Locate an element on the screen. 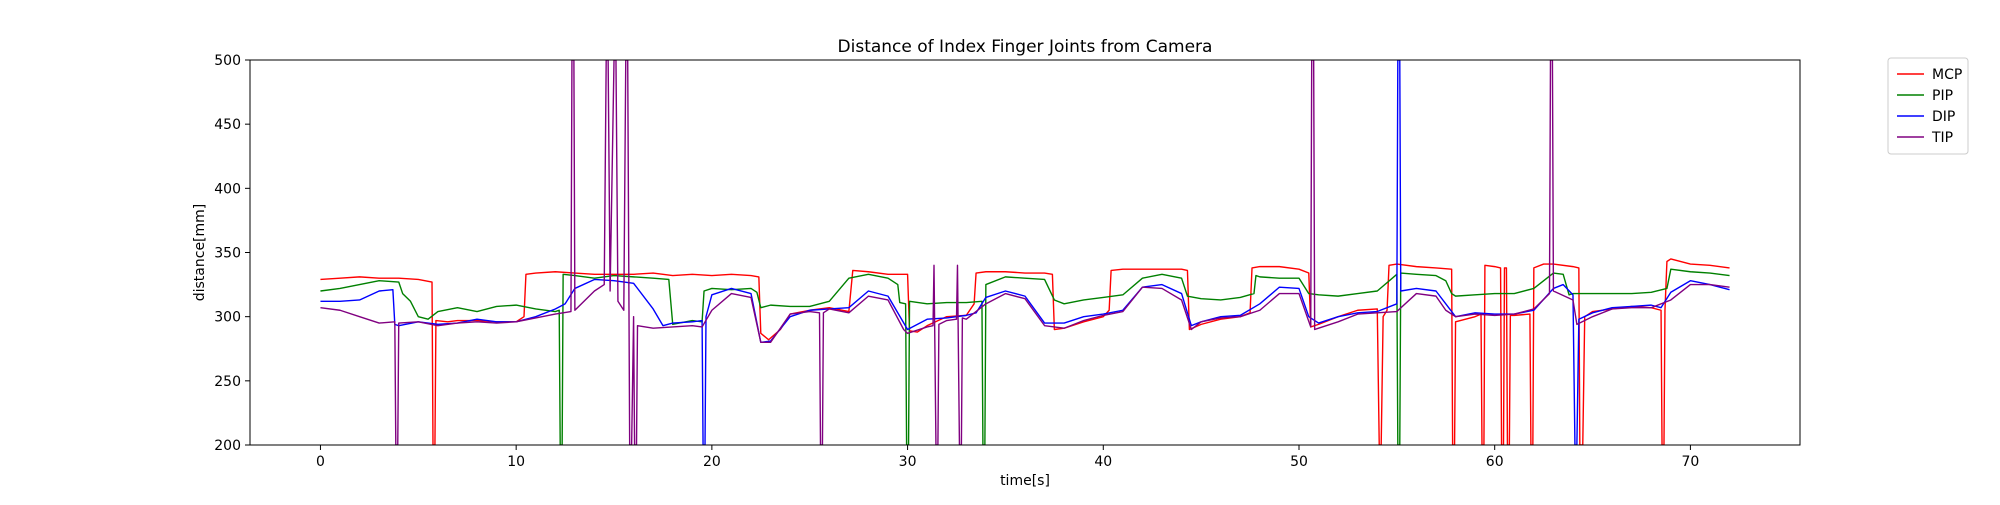  x-tick-label: 30 is located at coordinates (908, 462).